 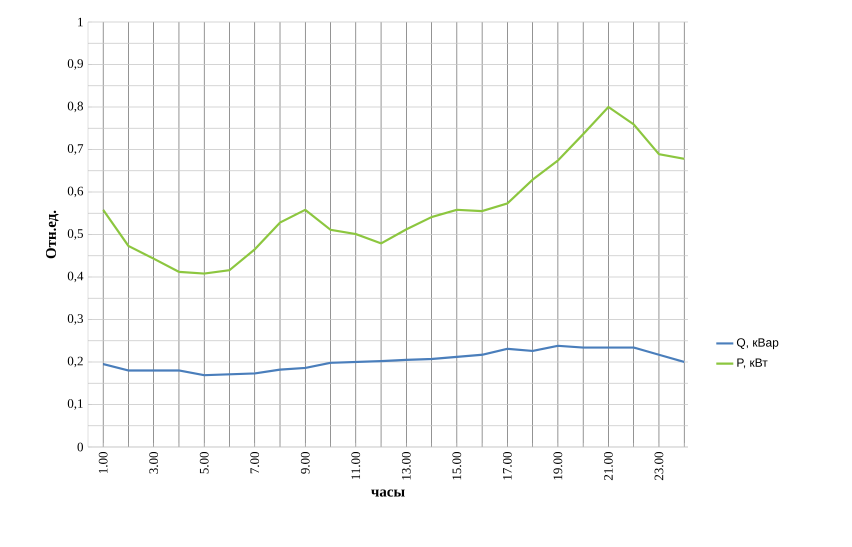 I want to click on x-tick-label: 23.00, so click(x=659, y=466).